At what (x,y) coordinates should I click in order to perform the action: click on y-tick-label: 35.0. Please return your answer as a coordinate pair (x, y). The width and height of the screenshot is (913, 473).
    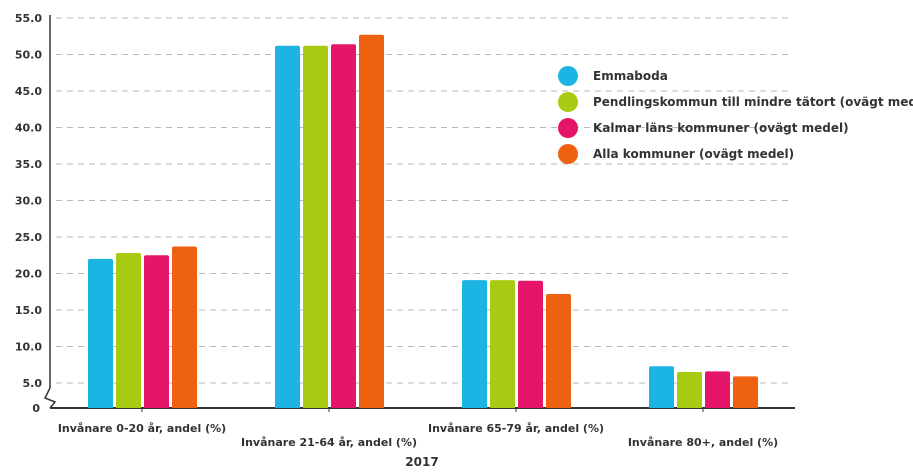
    Looking at the image, I should click on (28, 164).